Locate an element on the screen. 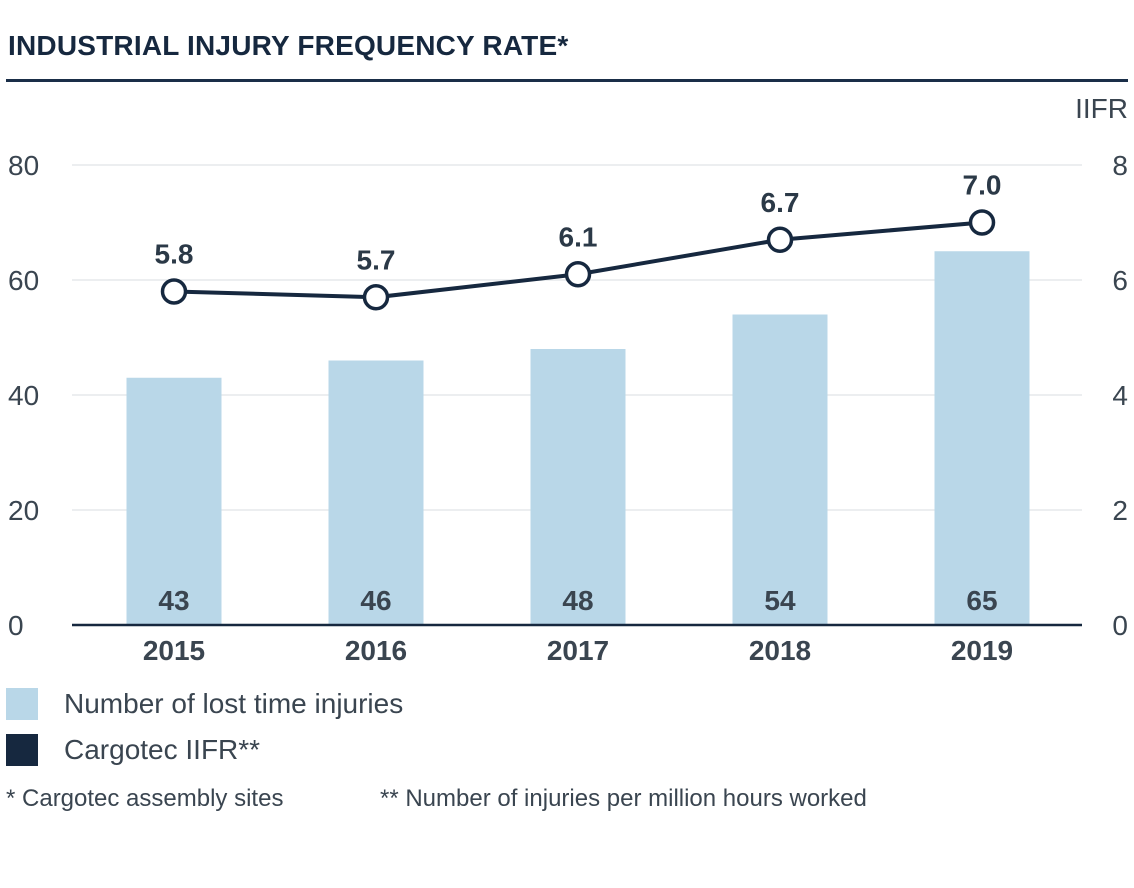 The height and width of the screenshot is (888, 1134). left-axis-tick-label: 40 is located at coordinates (23, 395).